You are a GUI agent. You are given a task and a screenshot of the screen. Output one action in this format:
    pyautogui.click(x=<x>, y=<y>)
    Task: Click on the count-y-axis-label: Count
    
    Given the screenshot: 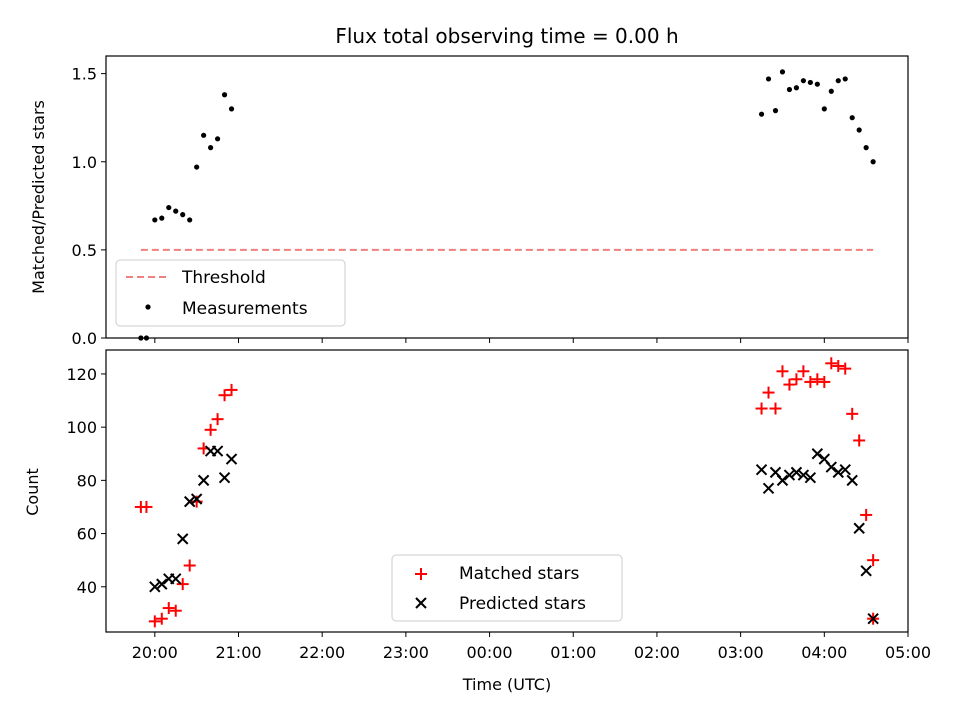 What is the action you would take?
    pyautogui.click(x=32, y=492)
    